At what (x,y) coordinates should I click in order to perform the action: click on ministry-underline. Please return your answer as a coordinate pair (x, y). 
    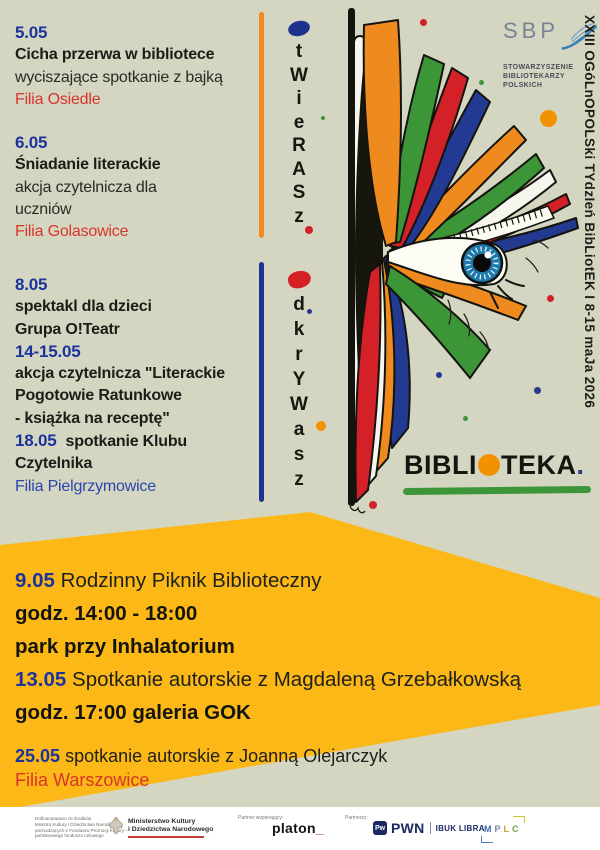
    Looking at the image, I should click on (166, 837).